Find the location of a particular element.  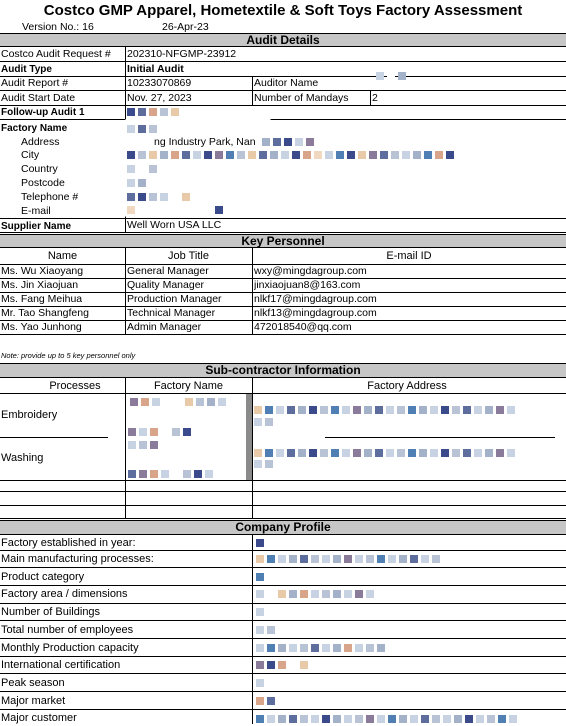

audit-report-label: Audit Report # is located at coordinates (35, 83).